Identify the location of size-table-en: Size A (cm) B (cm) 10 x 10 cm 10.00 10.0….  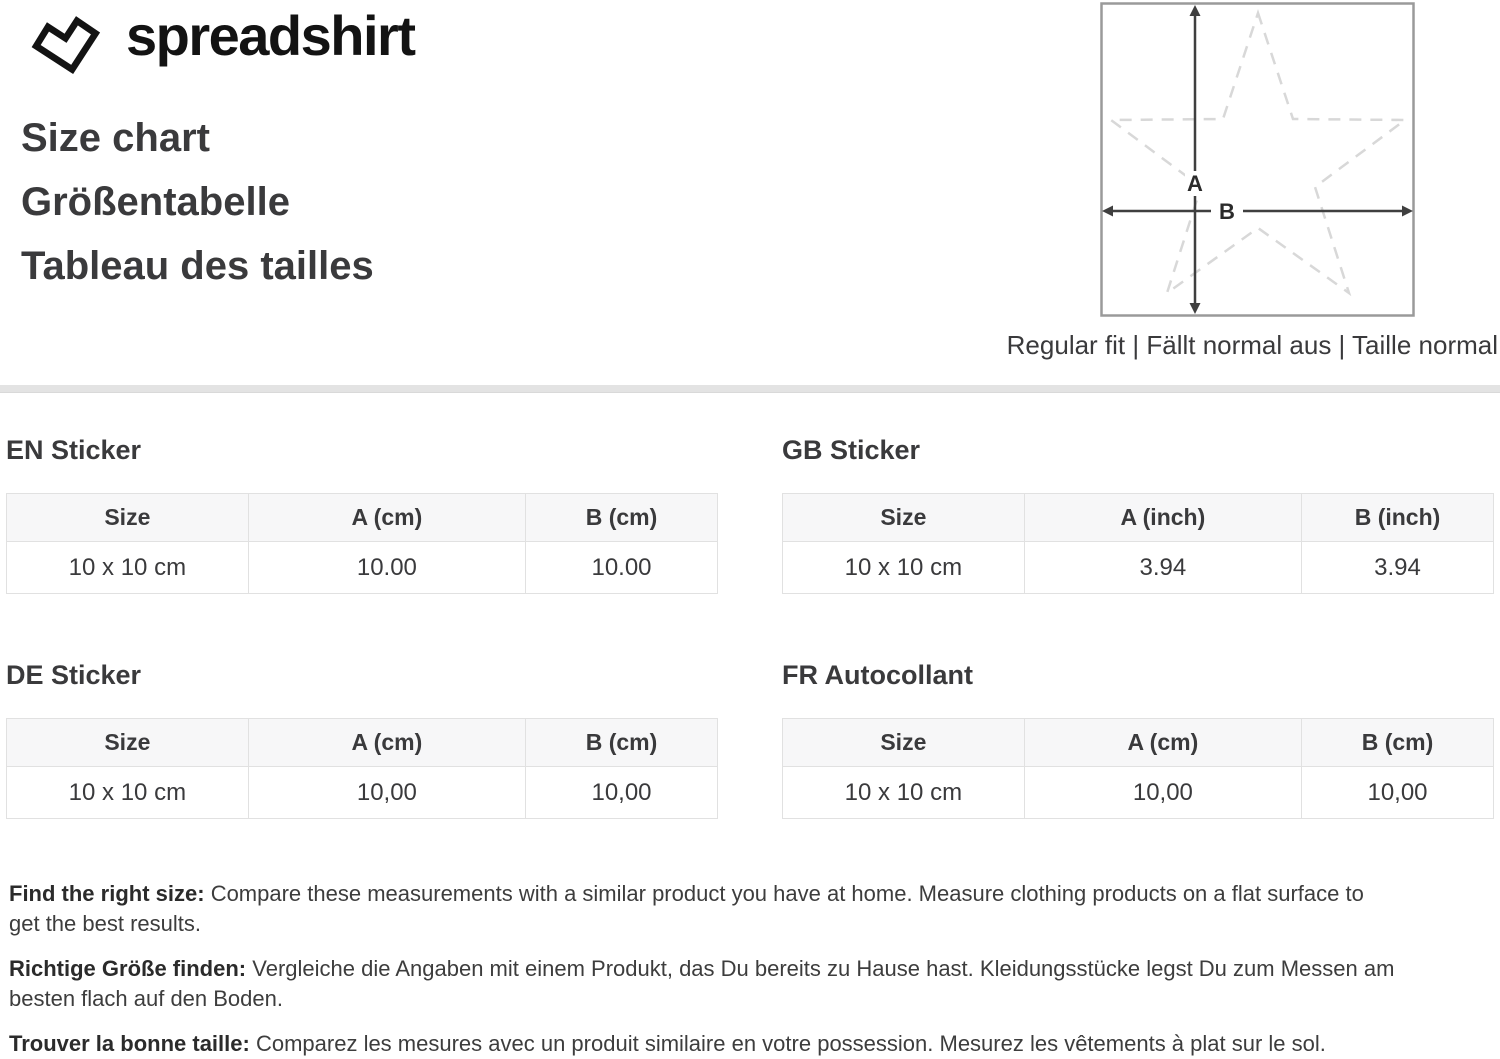
(362, 543).